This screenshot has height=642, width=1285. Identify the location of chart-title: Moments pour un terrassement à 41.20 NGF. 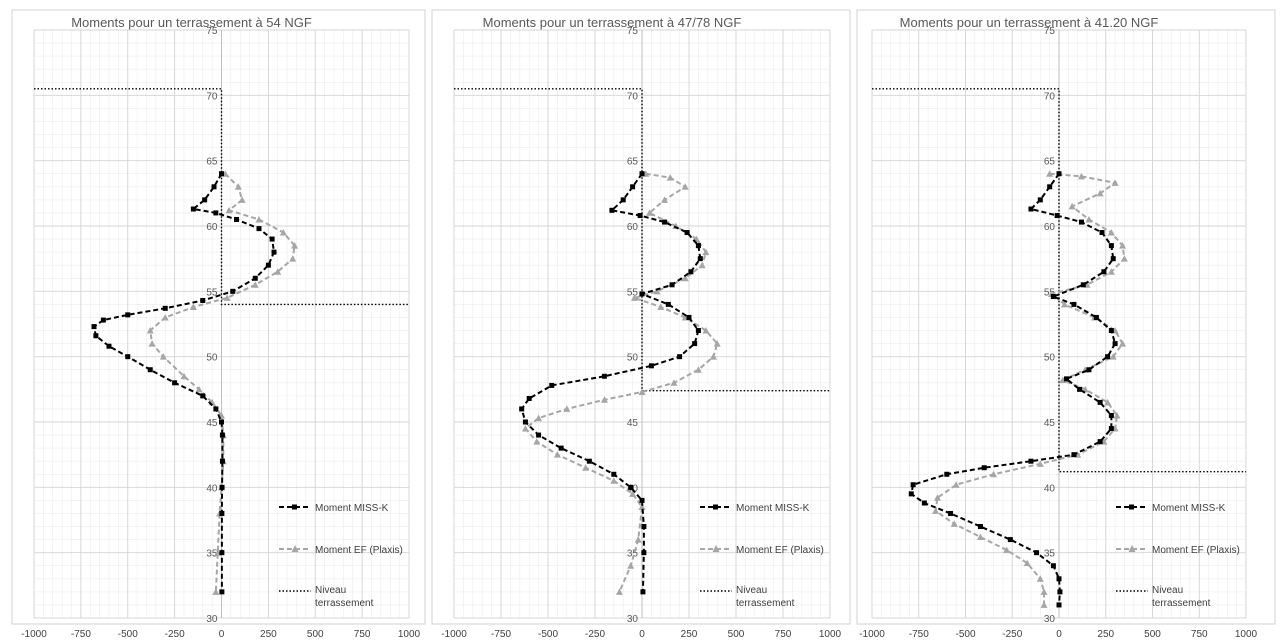
(1029, 22).